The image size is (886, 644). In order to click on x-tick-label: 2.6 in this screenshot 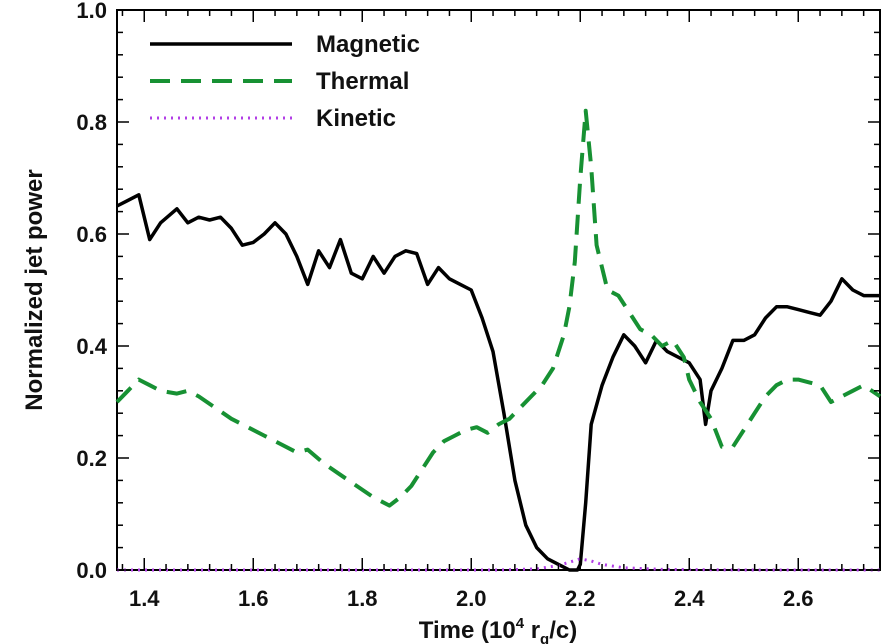, I will do `click(798, 598)`.